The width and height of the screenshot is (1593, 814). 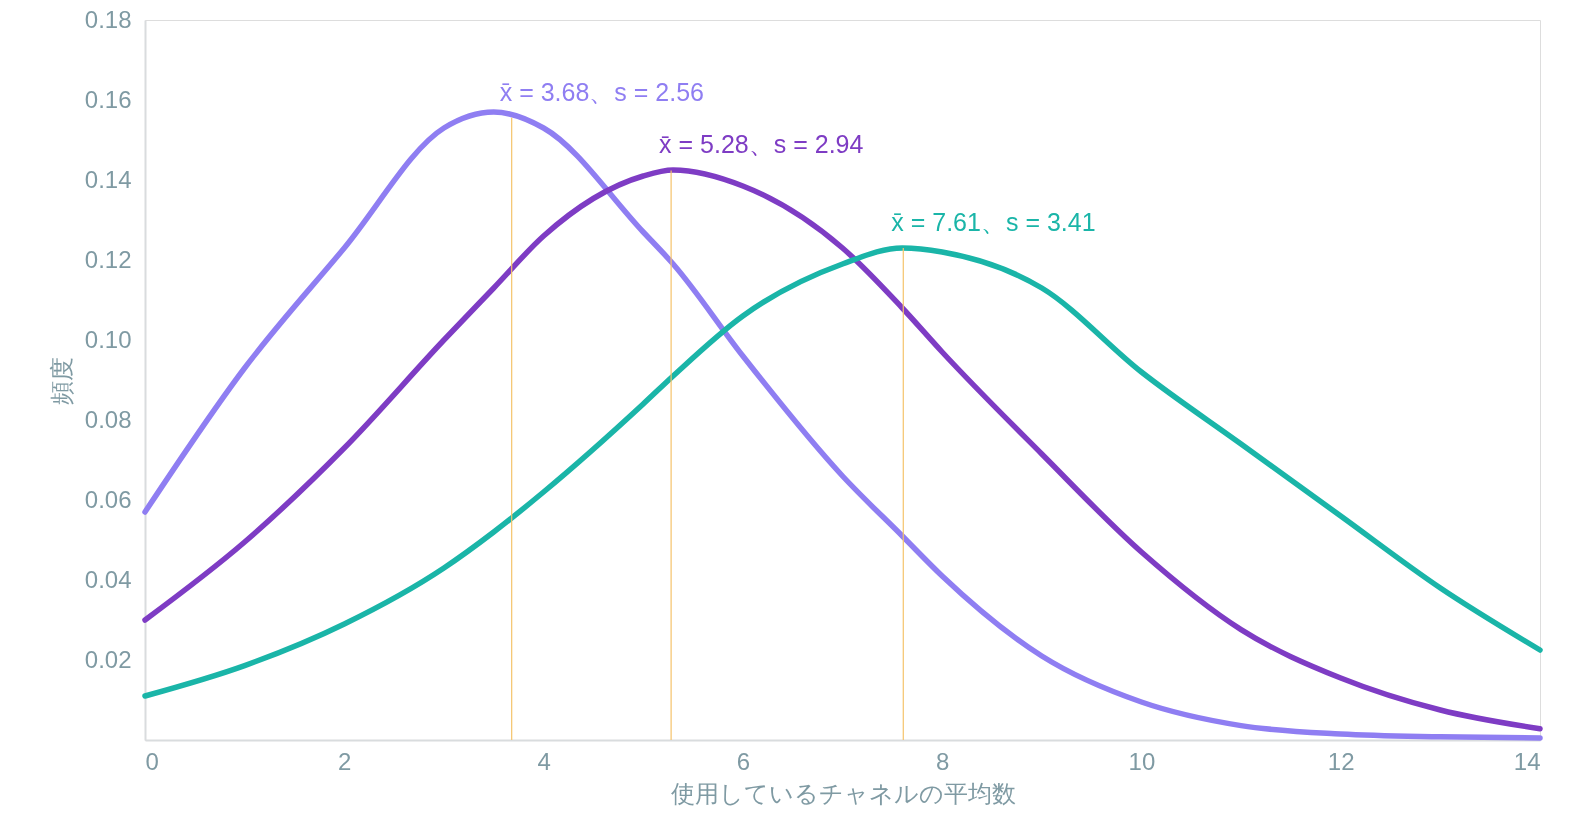 I want to click on x-tick-label: 10, so click(x=1142, y=761).